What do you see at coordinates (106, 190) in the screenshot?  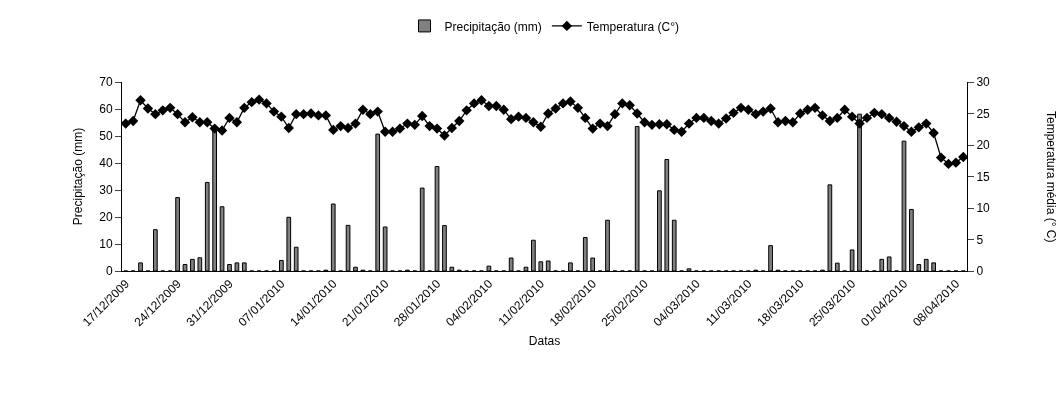 I see `y-tick-label: 30` at bounding box center [106, 190].